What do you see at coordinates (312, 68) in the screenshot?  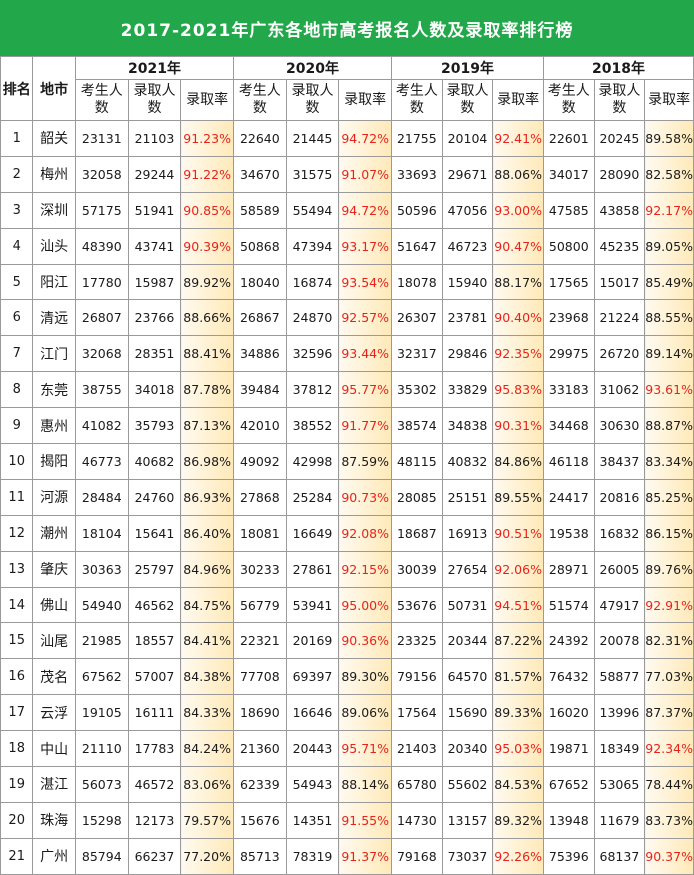 I see `year-2020-header: 2020年` at bounding box center [312, 68].